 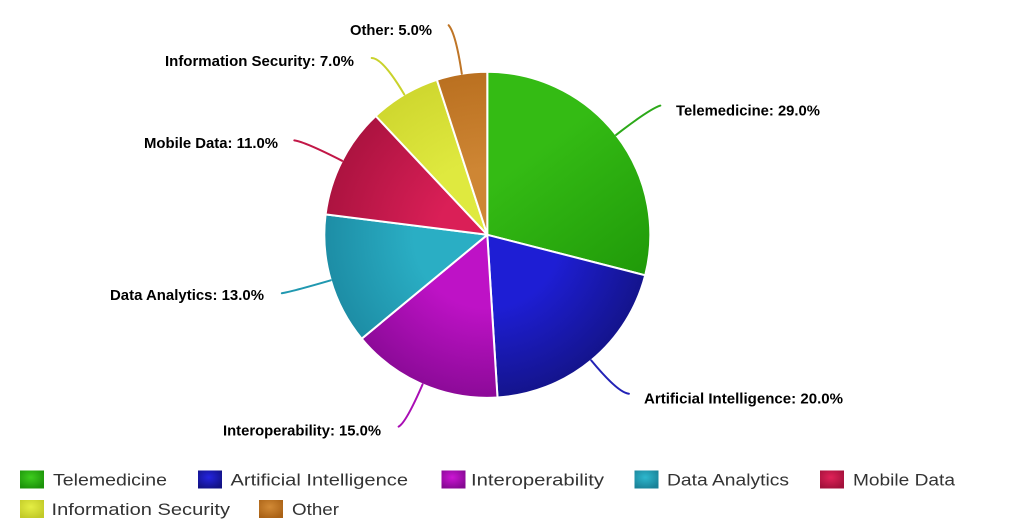 I want to click on svg-text: Data Analytics: 13.0%, so click(x=187, y=295).